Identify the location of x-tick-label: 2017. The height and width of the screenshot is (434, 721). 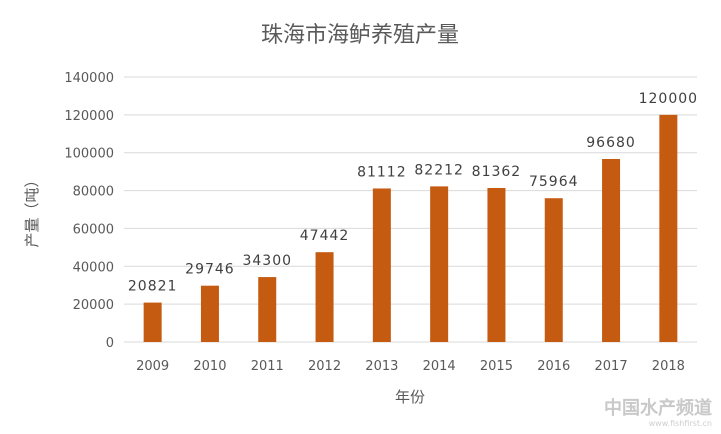
(611, 366).